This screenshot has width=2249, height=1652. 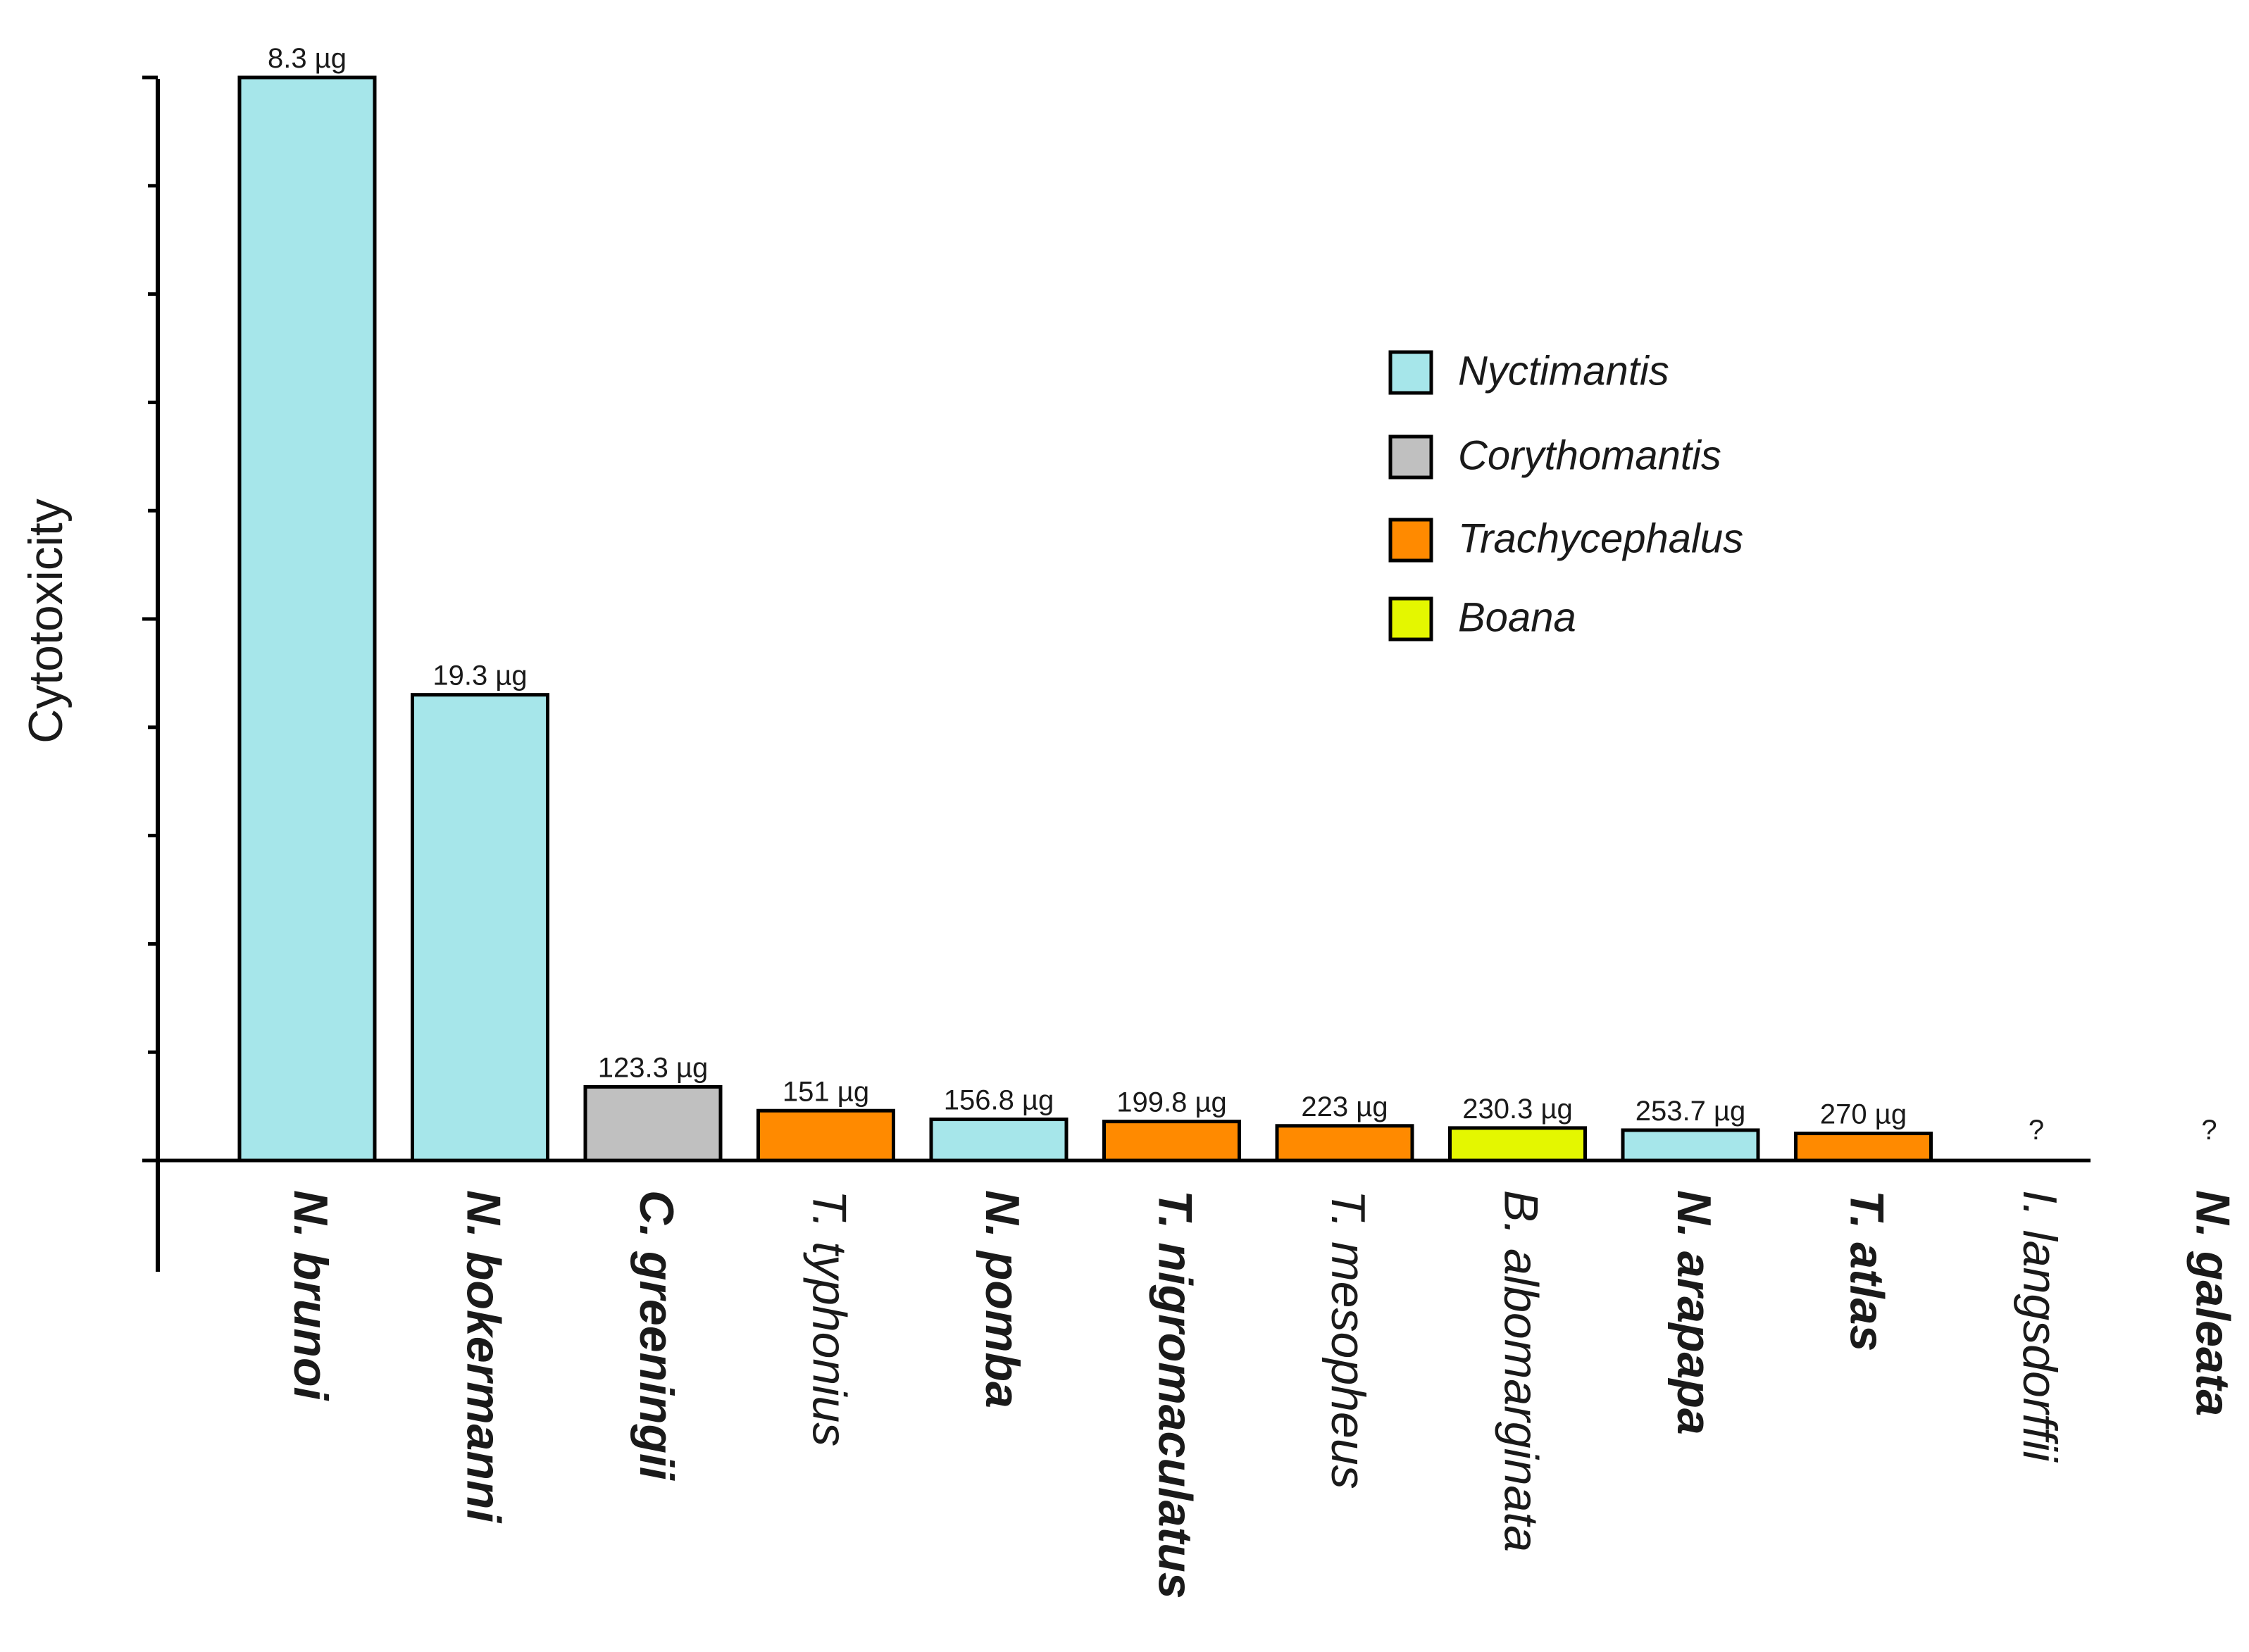 What do you see at coordinates (1691, 1111) in the screenshot?
I see `data-label: 253.7 µg` at bounding box center [1691, 1111].